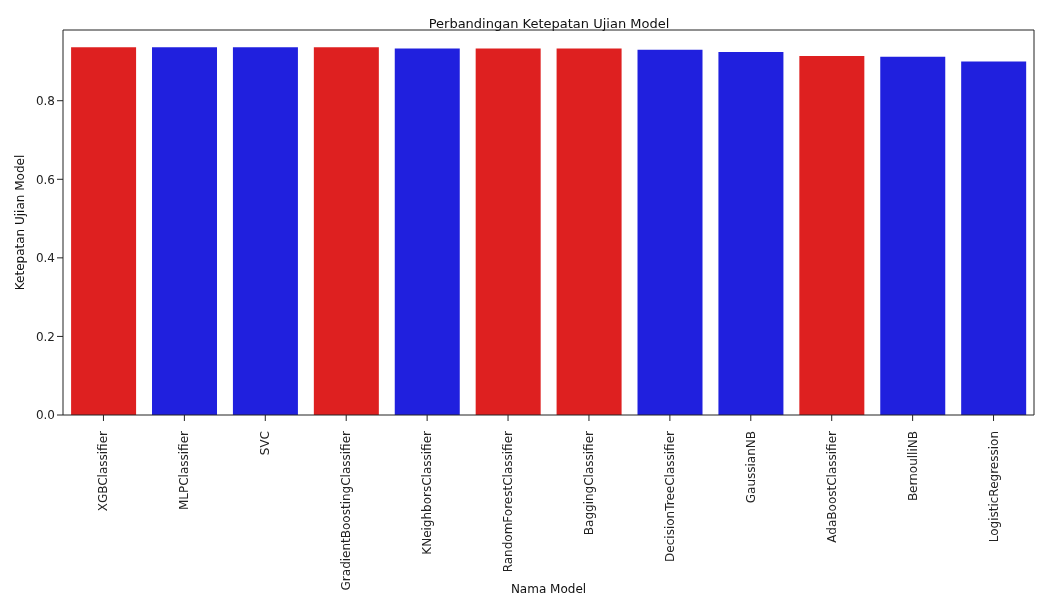  What do you see at coordinates (427, 492) in the screenshot?
I see `x-tick-label: KNeighborsClassifier` at bounding box center [427, 492].